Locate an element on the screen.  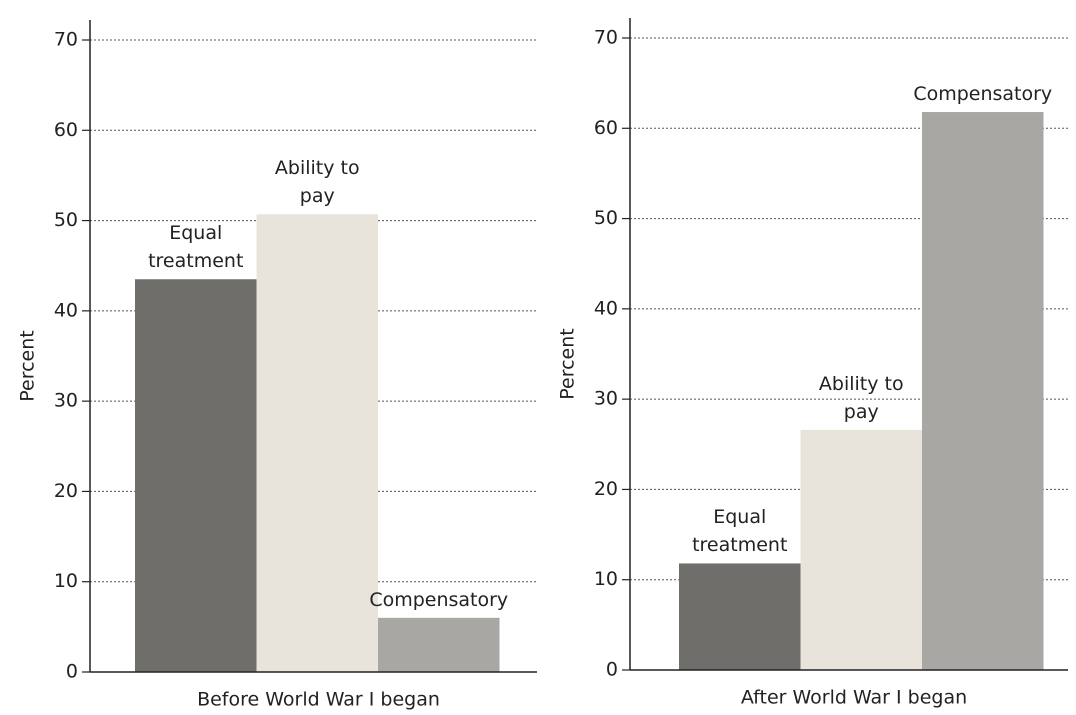
x-axis-label: Before World War I began is located at coordinates (318, 700).